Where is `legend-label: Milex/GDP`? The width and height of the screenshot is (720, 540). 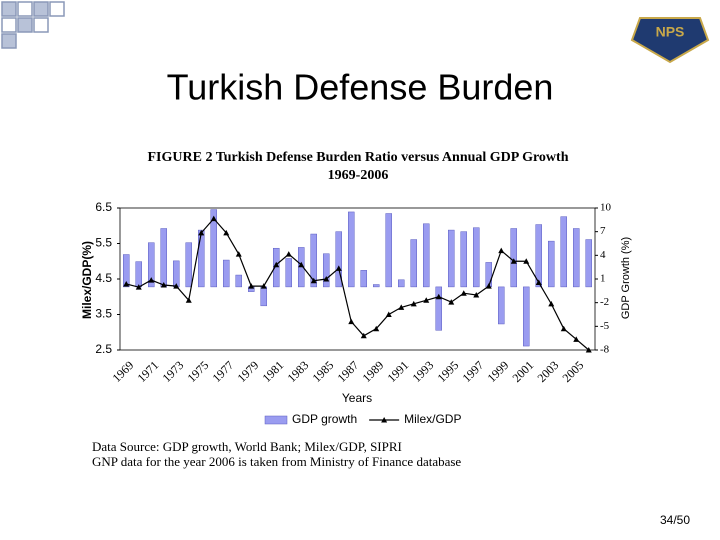 legend-label: Milex/GDP is located at coordinates (432, 419).